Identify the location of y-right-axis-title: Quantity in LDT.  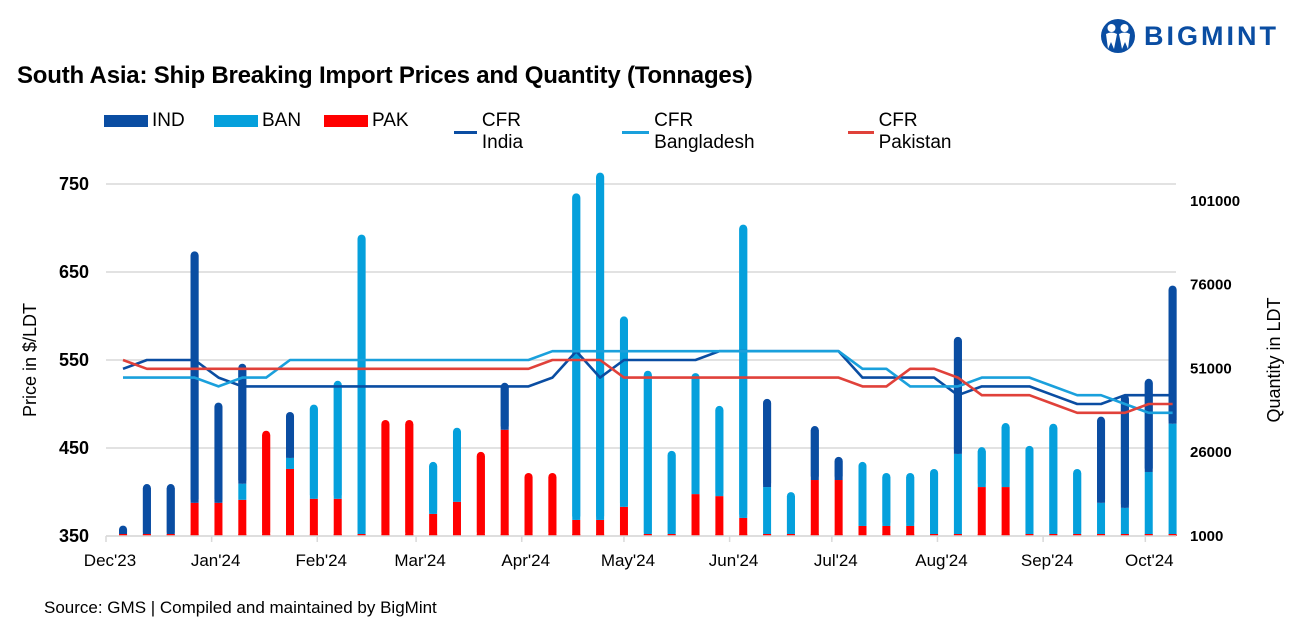
(1274, 359).